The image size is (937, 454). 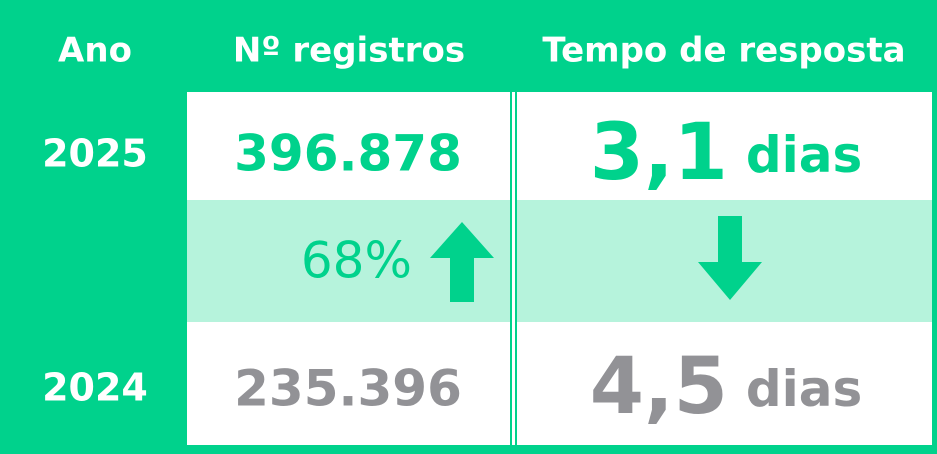 I want to click on records-value: 235.396, so click(x=348, y=389).